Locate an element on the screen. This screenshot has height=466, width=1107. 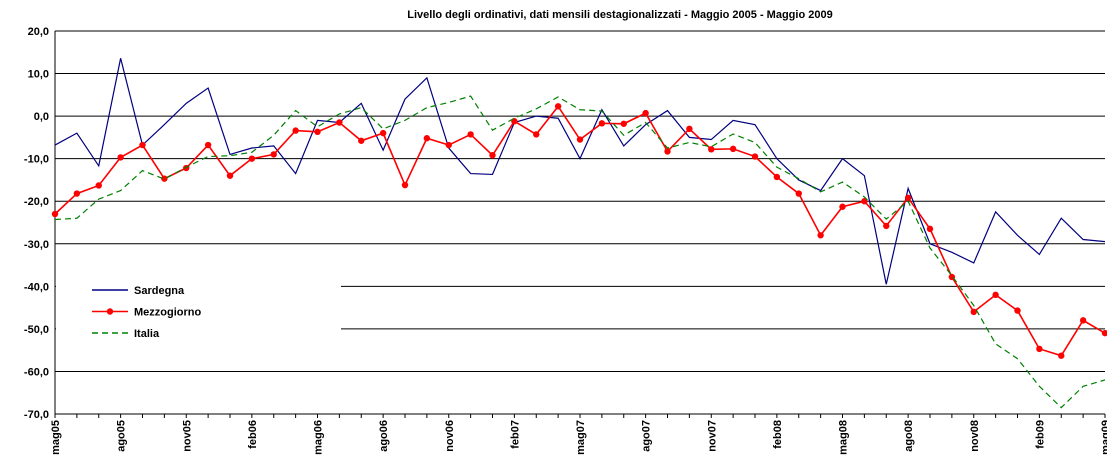
legend-label: Italia is located at coordinates (147, 334).